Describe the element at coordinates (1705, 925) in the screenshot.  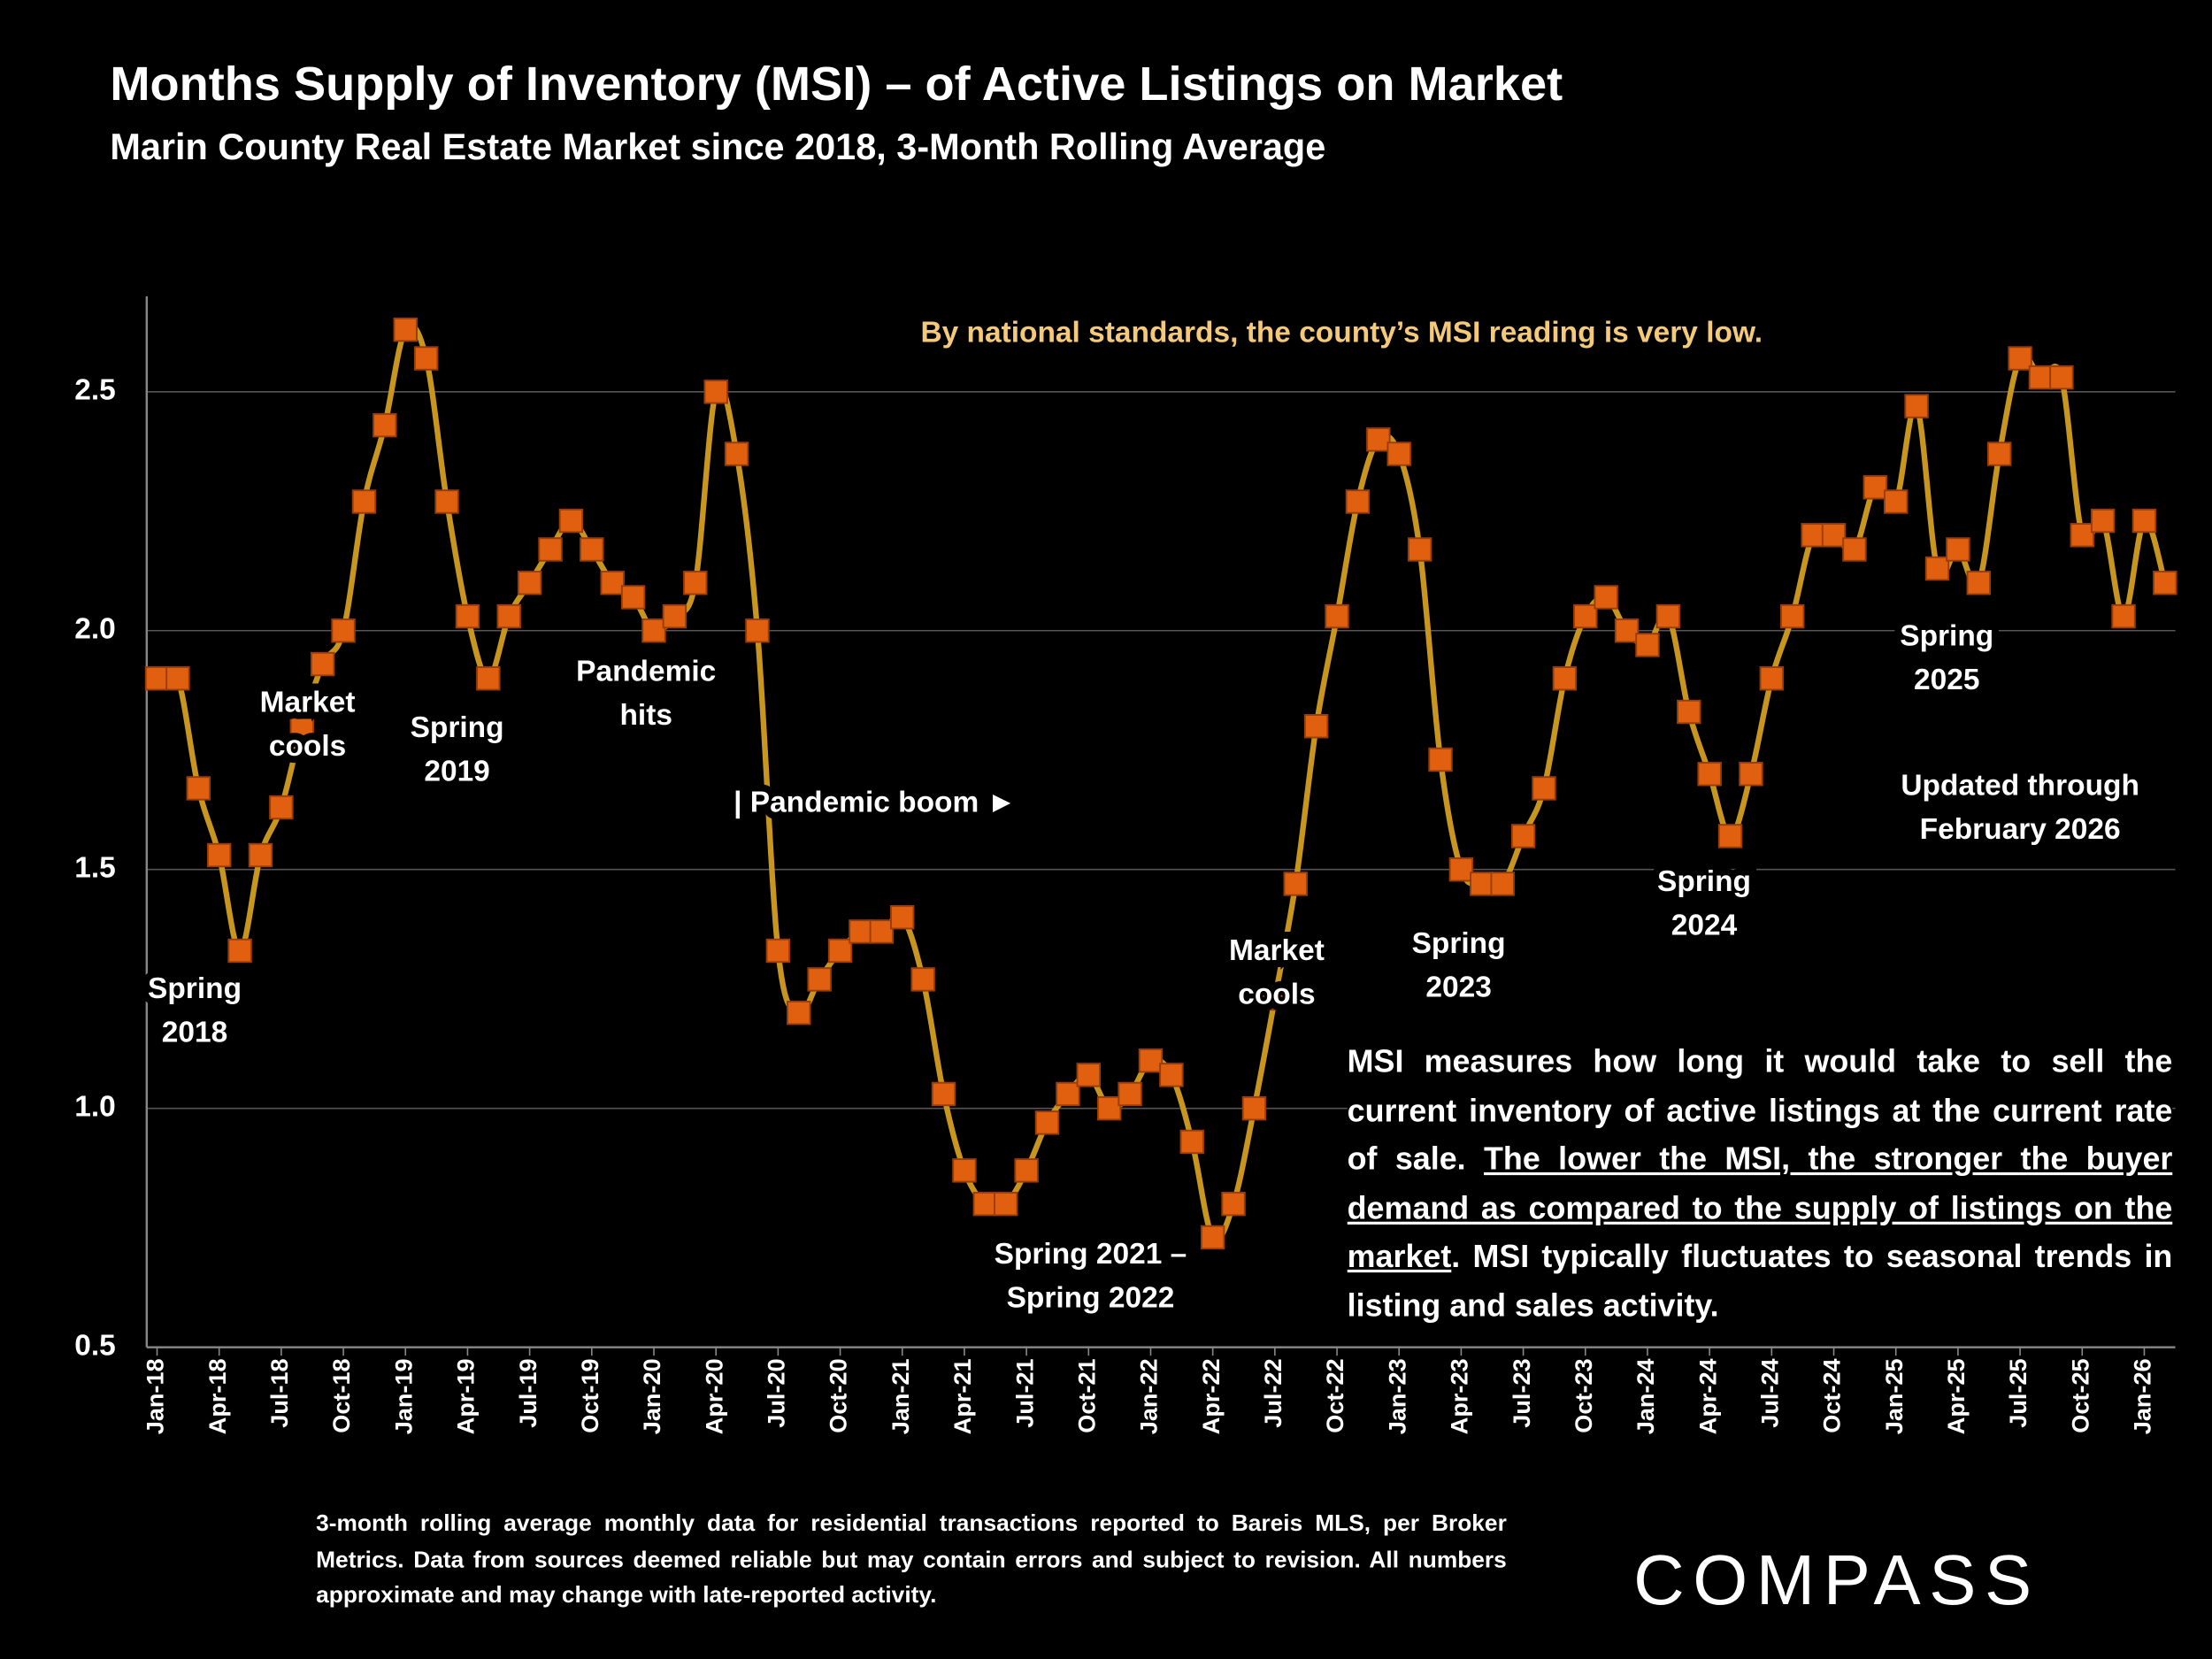
I see `annotation: 2024` at that location.